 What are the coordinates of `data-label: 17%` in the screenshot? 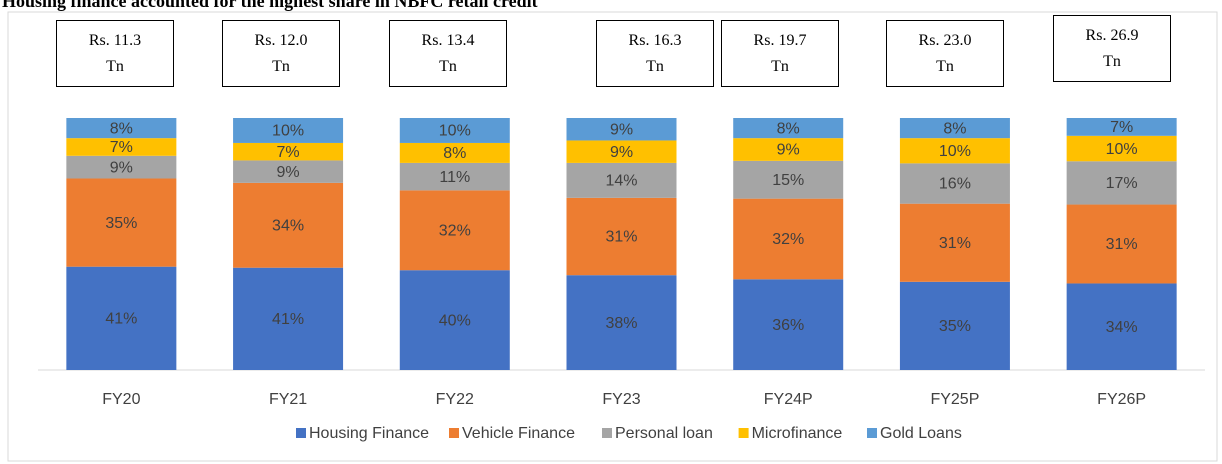 It's located at (1122, 183).